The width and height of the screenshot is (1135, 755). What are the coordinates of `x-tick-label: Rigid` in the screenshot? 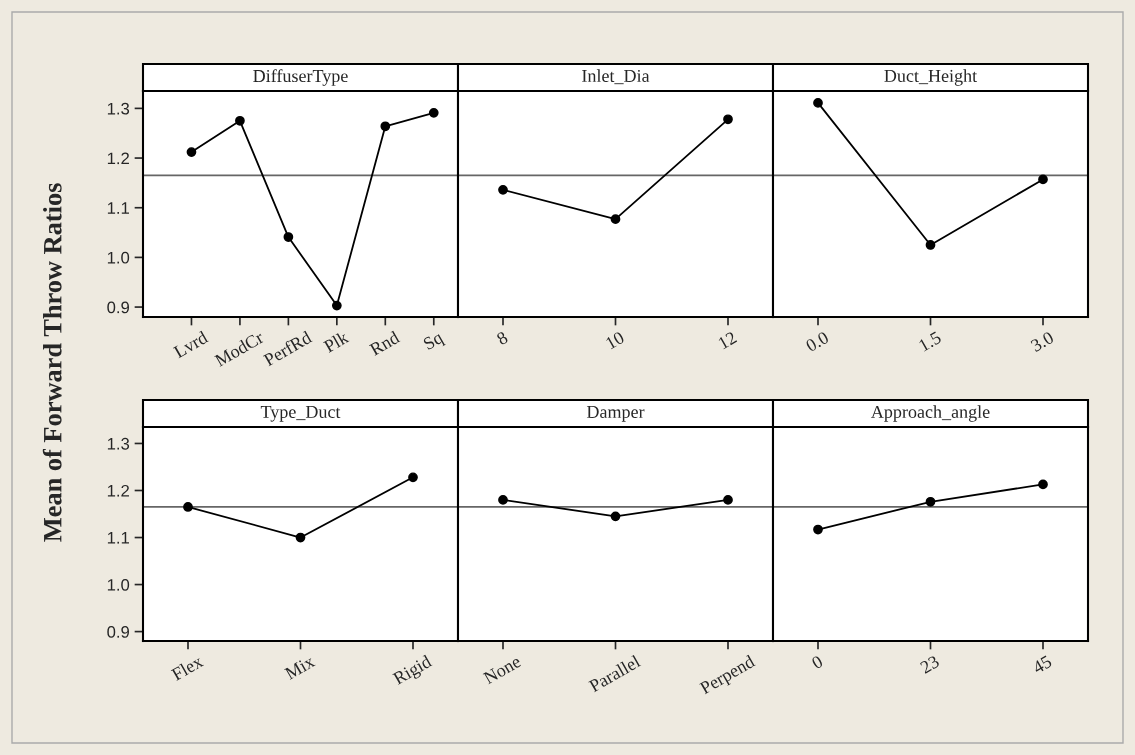 It's located at (413, 671).